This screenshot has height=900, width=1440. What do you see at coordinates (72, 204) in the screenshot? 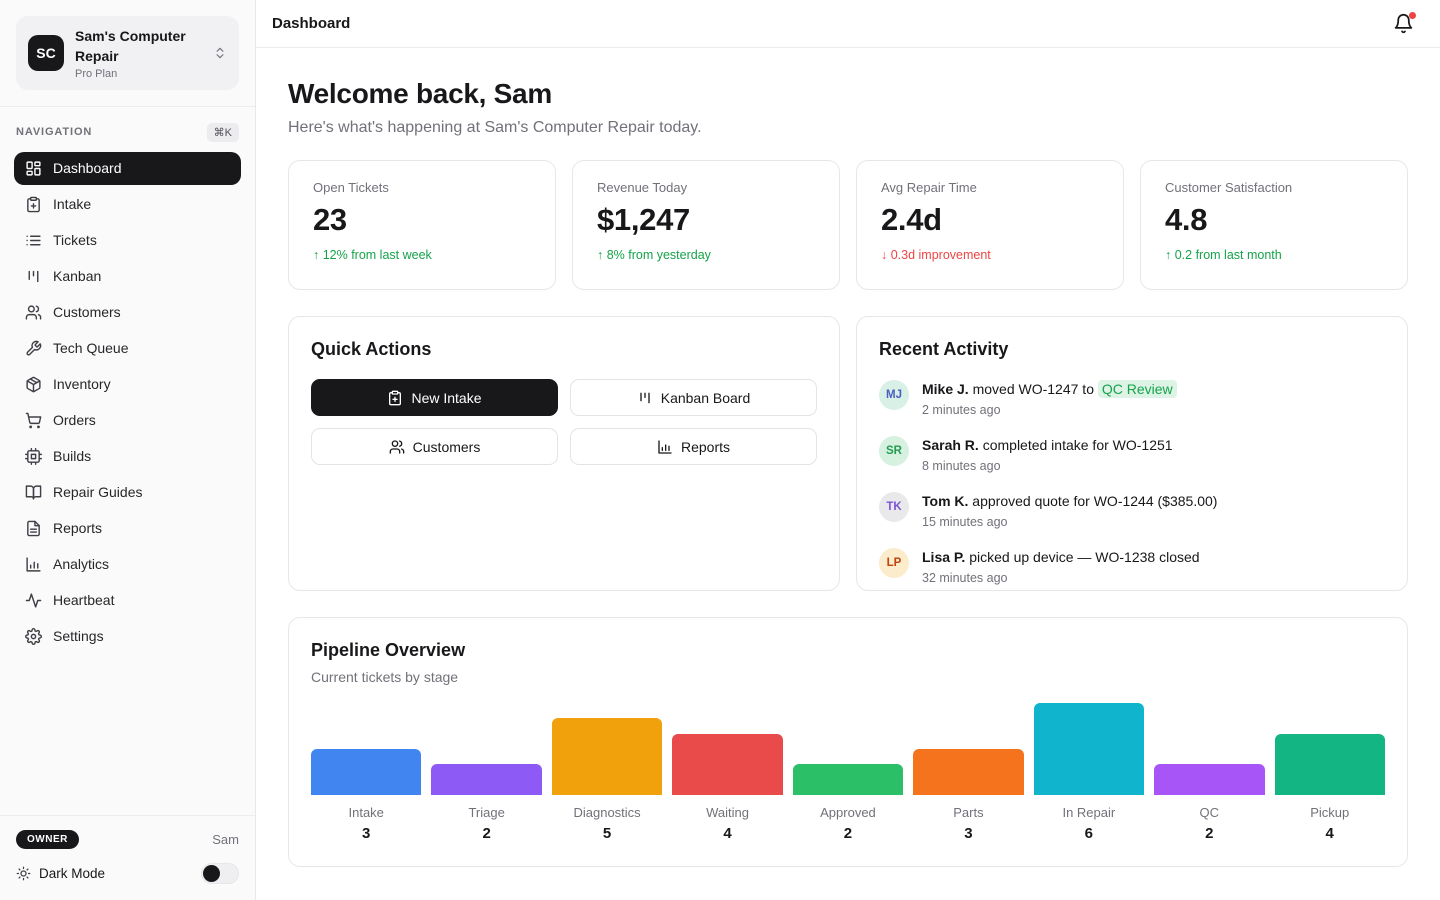
I see `sidebar-item-label: Intake` at bounding box center [72, 204].